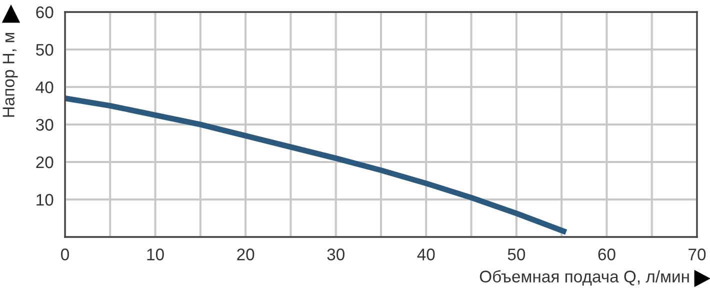 The width and height of the screenshot is (710, 288). I want to click on y-axis-title: Напор H, м, so click(10, 75).